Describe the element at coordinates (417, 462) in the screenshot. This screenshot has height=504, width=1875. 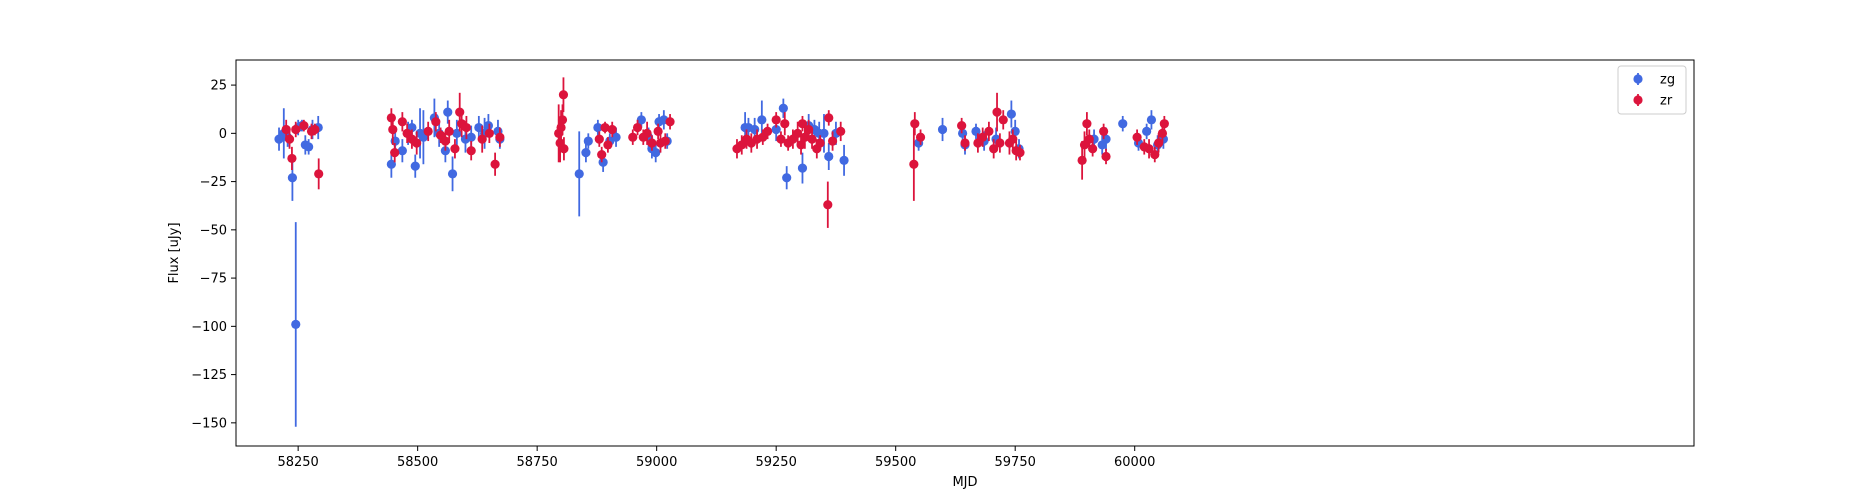
I see `x-tick-label: 58500` at that location.